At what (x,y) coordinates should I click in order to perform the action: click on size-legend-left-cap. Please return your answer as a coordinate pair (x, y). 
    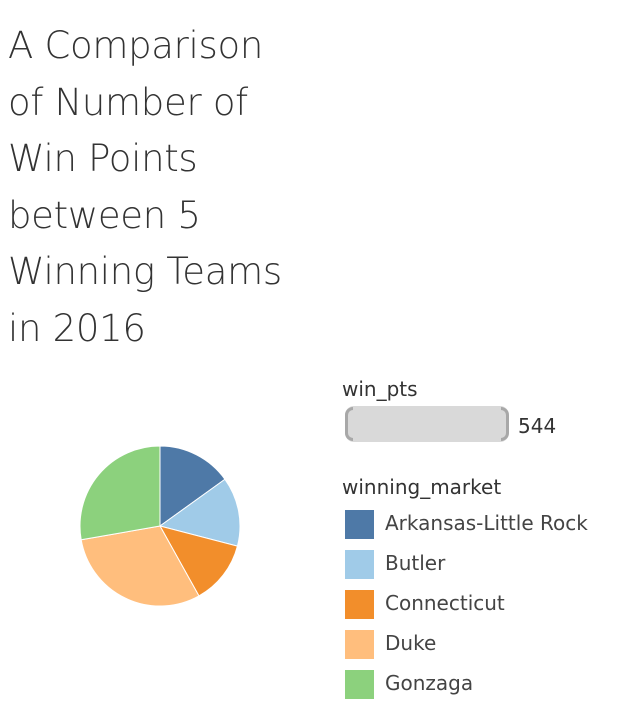
    Looking at the image, I should click on (349, 424).